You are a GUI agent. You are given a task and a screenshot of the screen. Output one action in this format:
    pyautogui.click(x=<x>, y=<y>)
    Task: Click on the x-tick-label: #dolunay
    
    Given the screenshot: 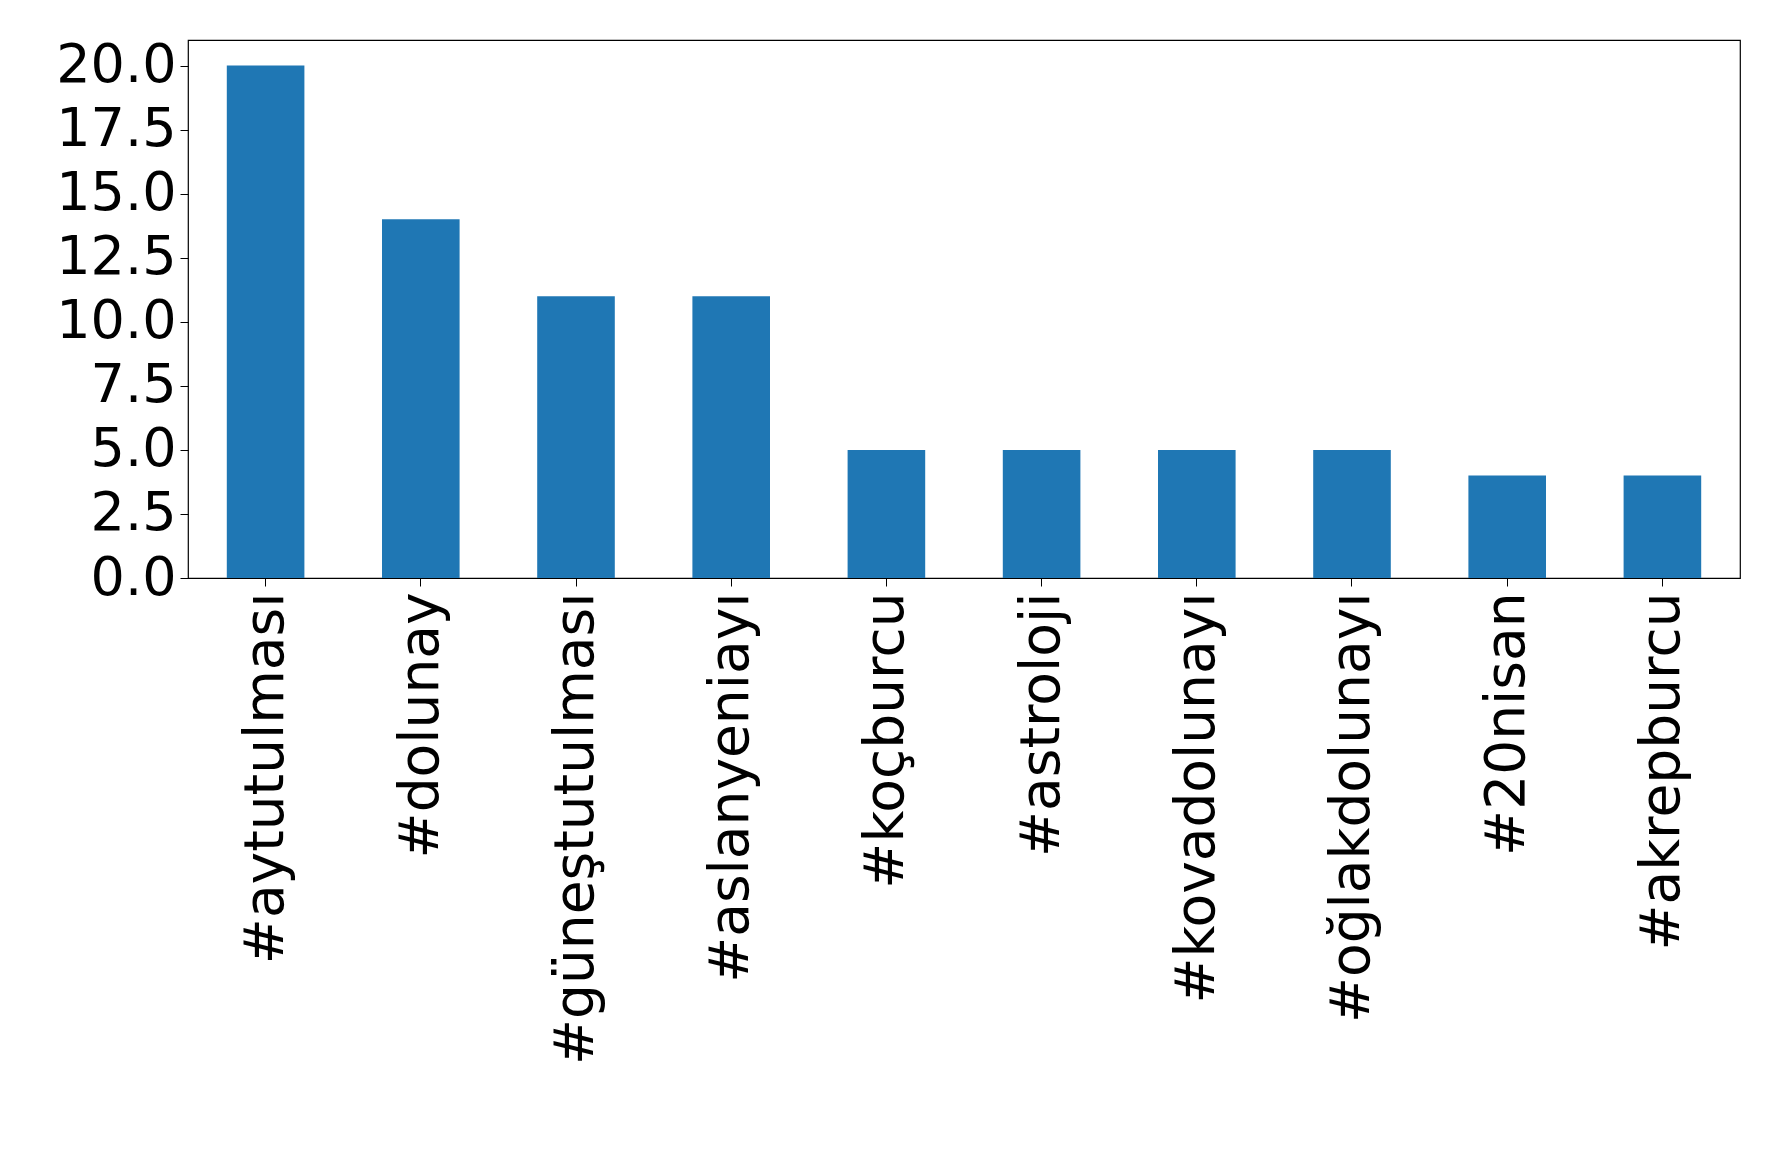 What is the action you would take?
    pyautogui.click(x=418, y=725)
    